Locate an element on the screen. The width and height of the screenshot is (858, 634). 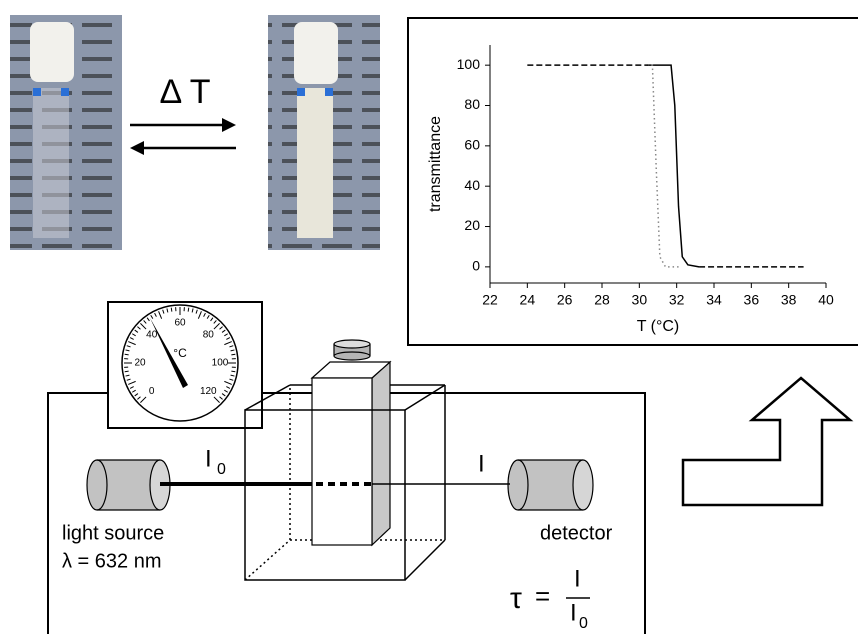
photo-left is located at coordinates (66, 132).